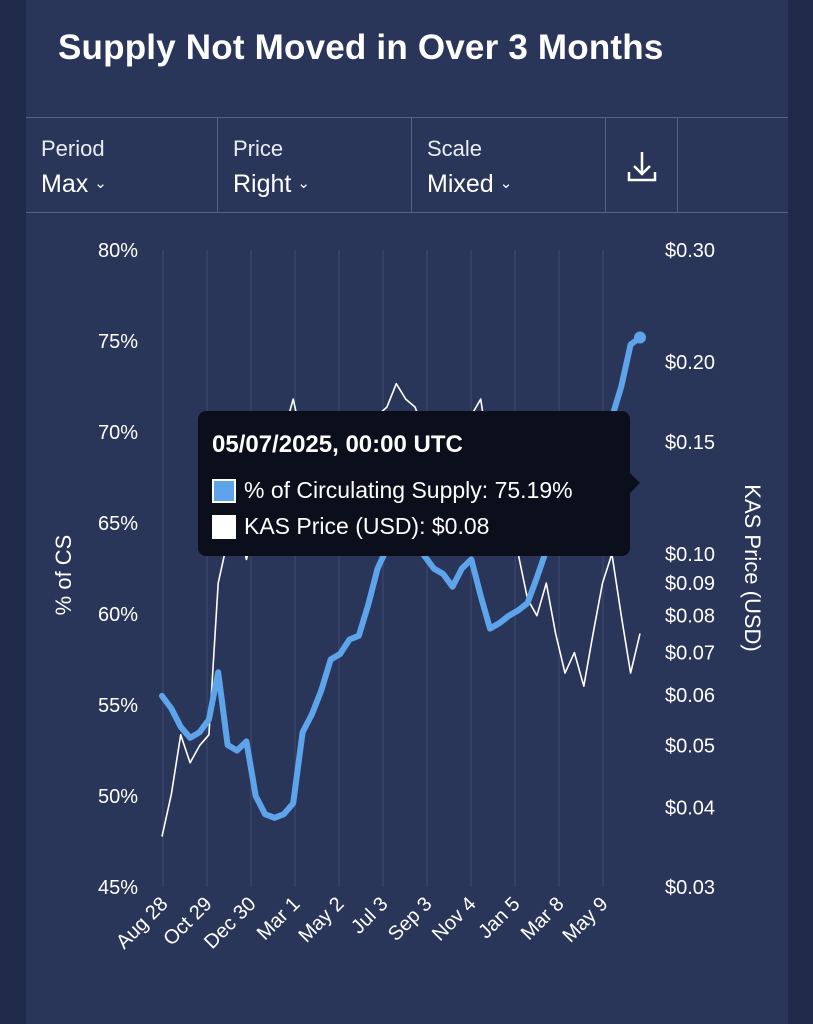  What do you see at coordinates (63, 575) in the screenshot?
I see `left-axis-label: % of CS` at bounding box center [63, 575].